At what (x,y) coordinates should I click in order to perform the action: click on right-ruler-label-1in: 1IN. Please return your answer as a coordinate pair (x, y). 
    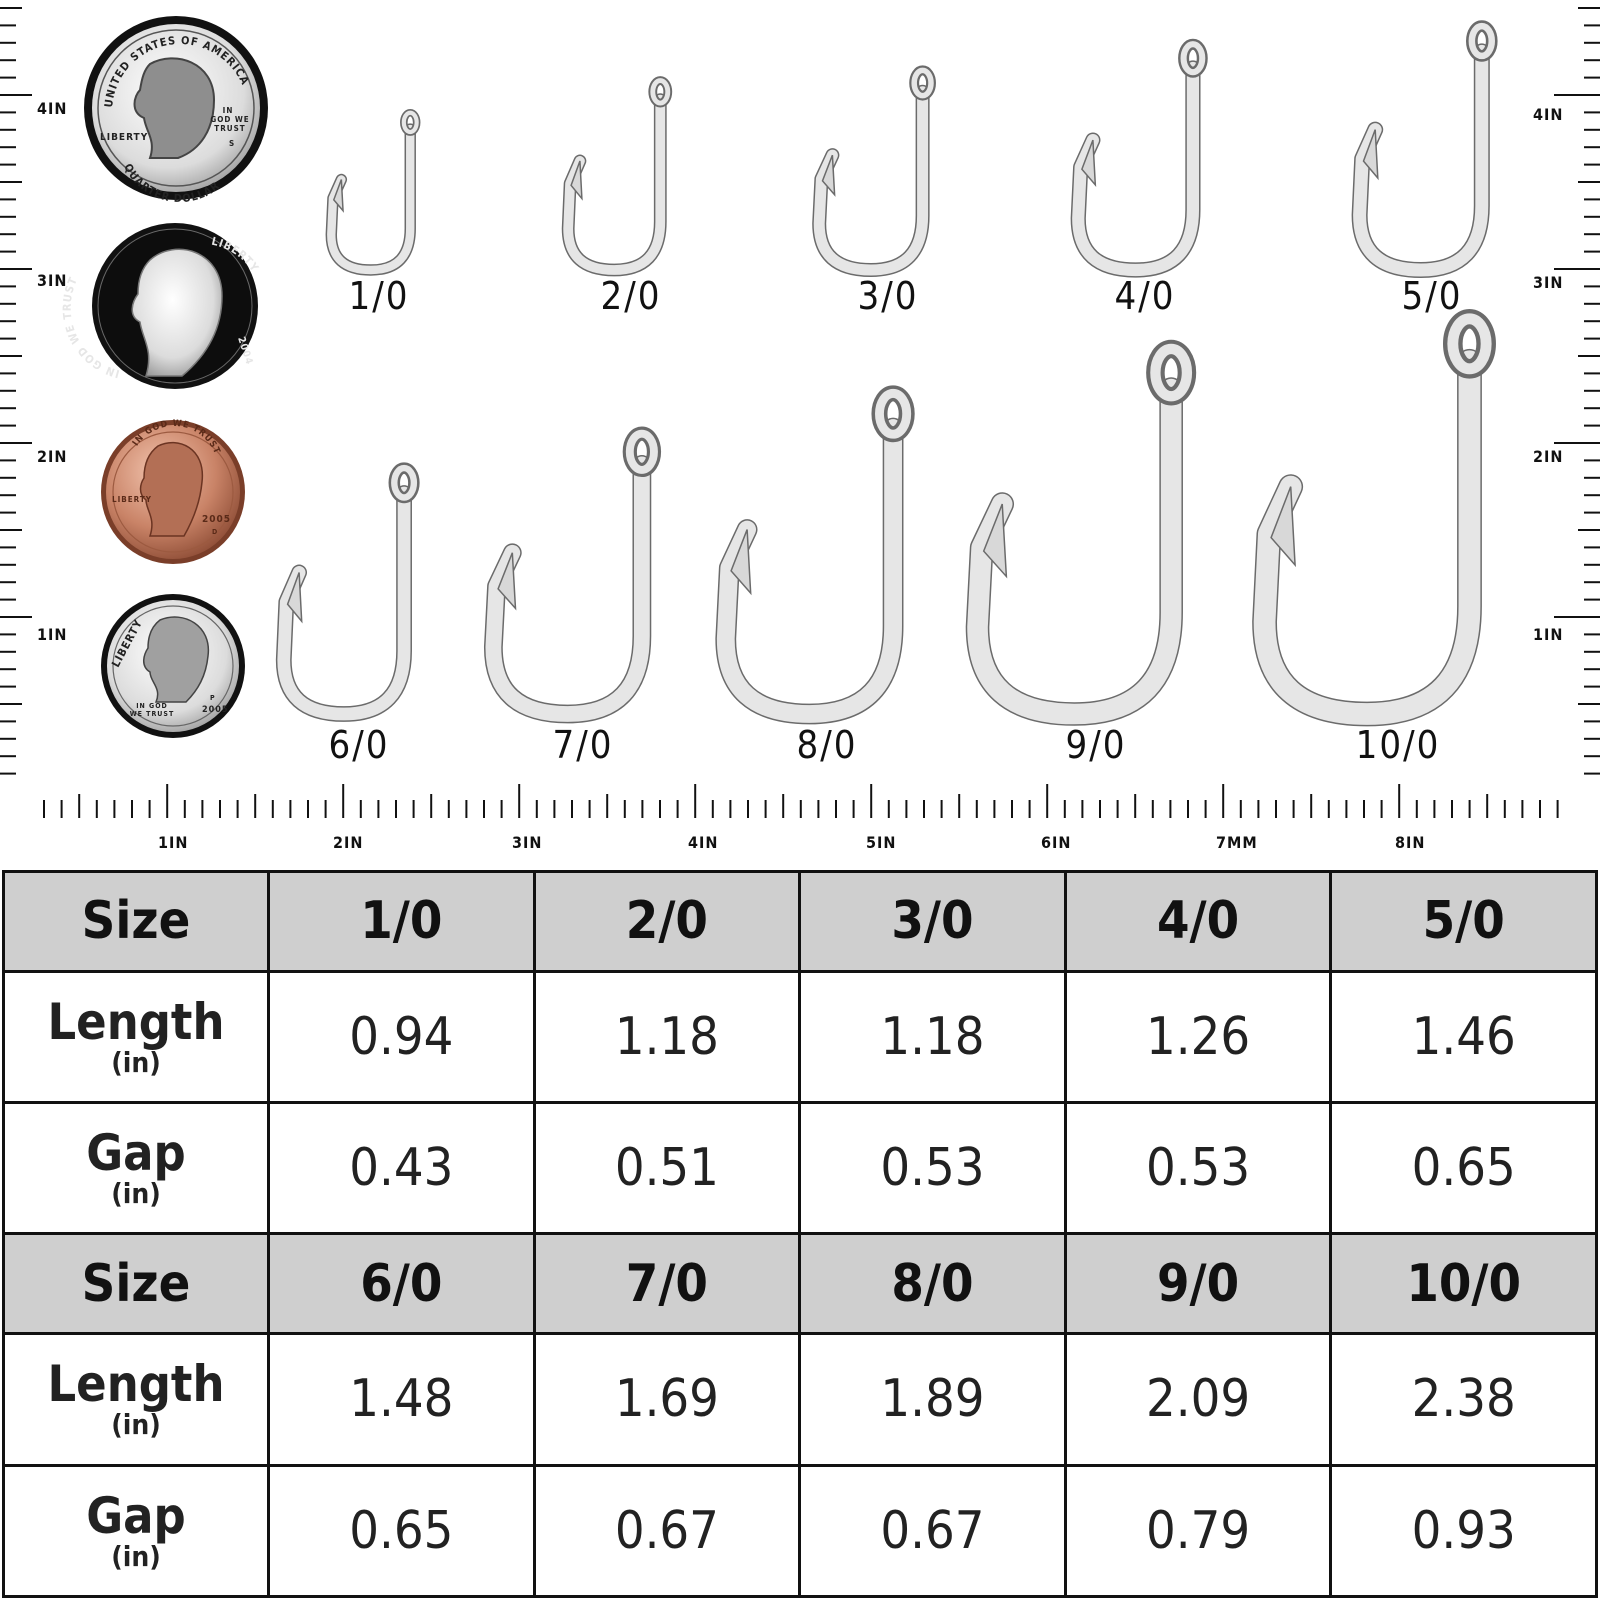
    Looking at the image, I should click on (1548, 634).